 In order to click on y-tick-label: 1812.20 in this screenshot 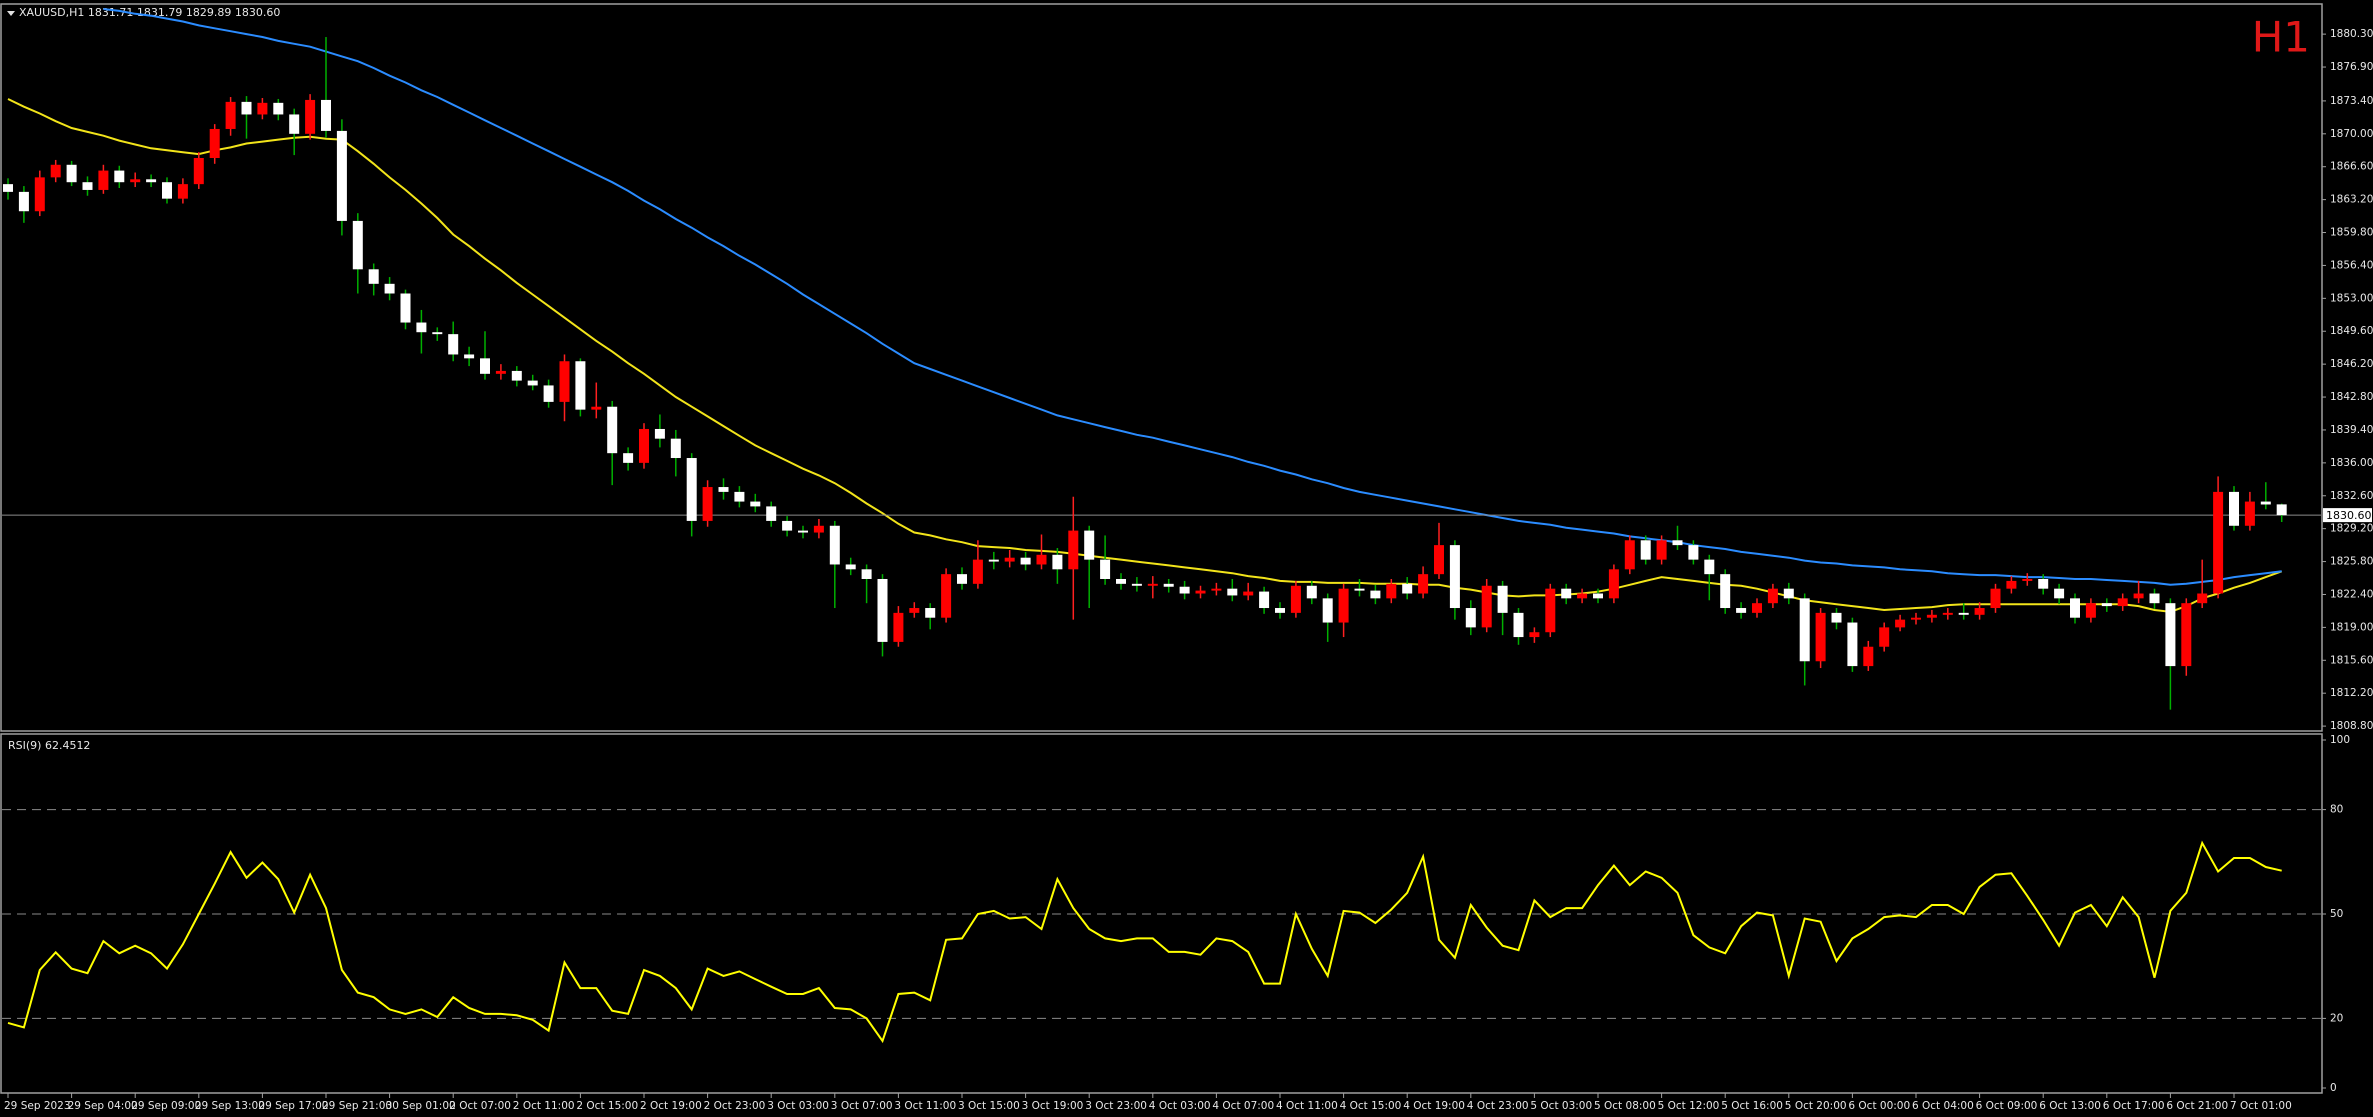, I will do `click(2351, 693)`.